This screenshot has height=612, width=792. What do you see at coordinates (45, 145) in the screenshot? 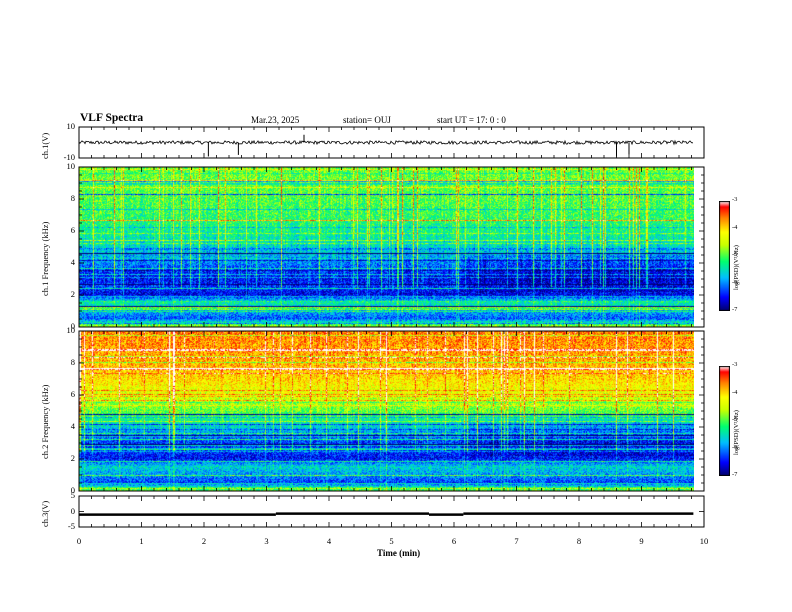
I see `ch1-waveform-ylabel: ch.1(V)` at bounding box center [45, 145].